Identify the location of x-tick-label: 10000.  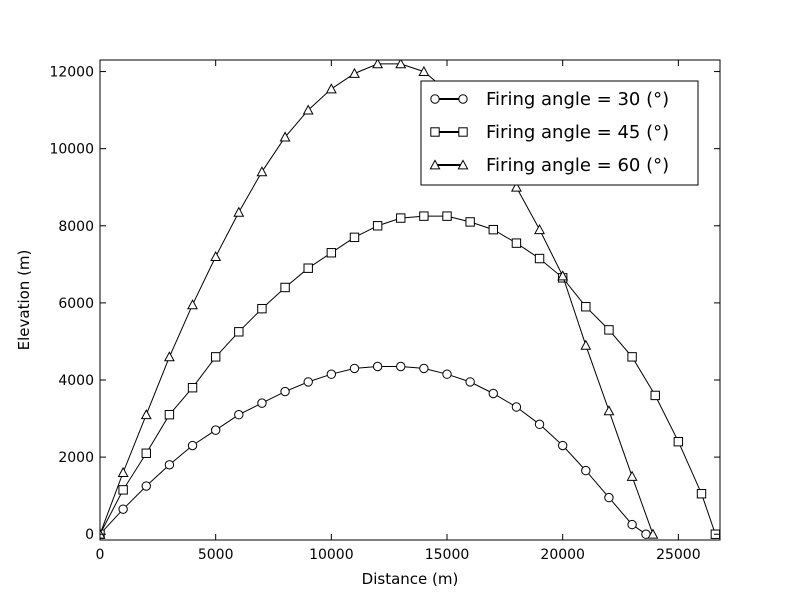
(331, 555).